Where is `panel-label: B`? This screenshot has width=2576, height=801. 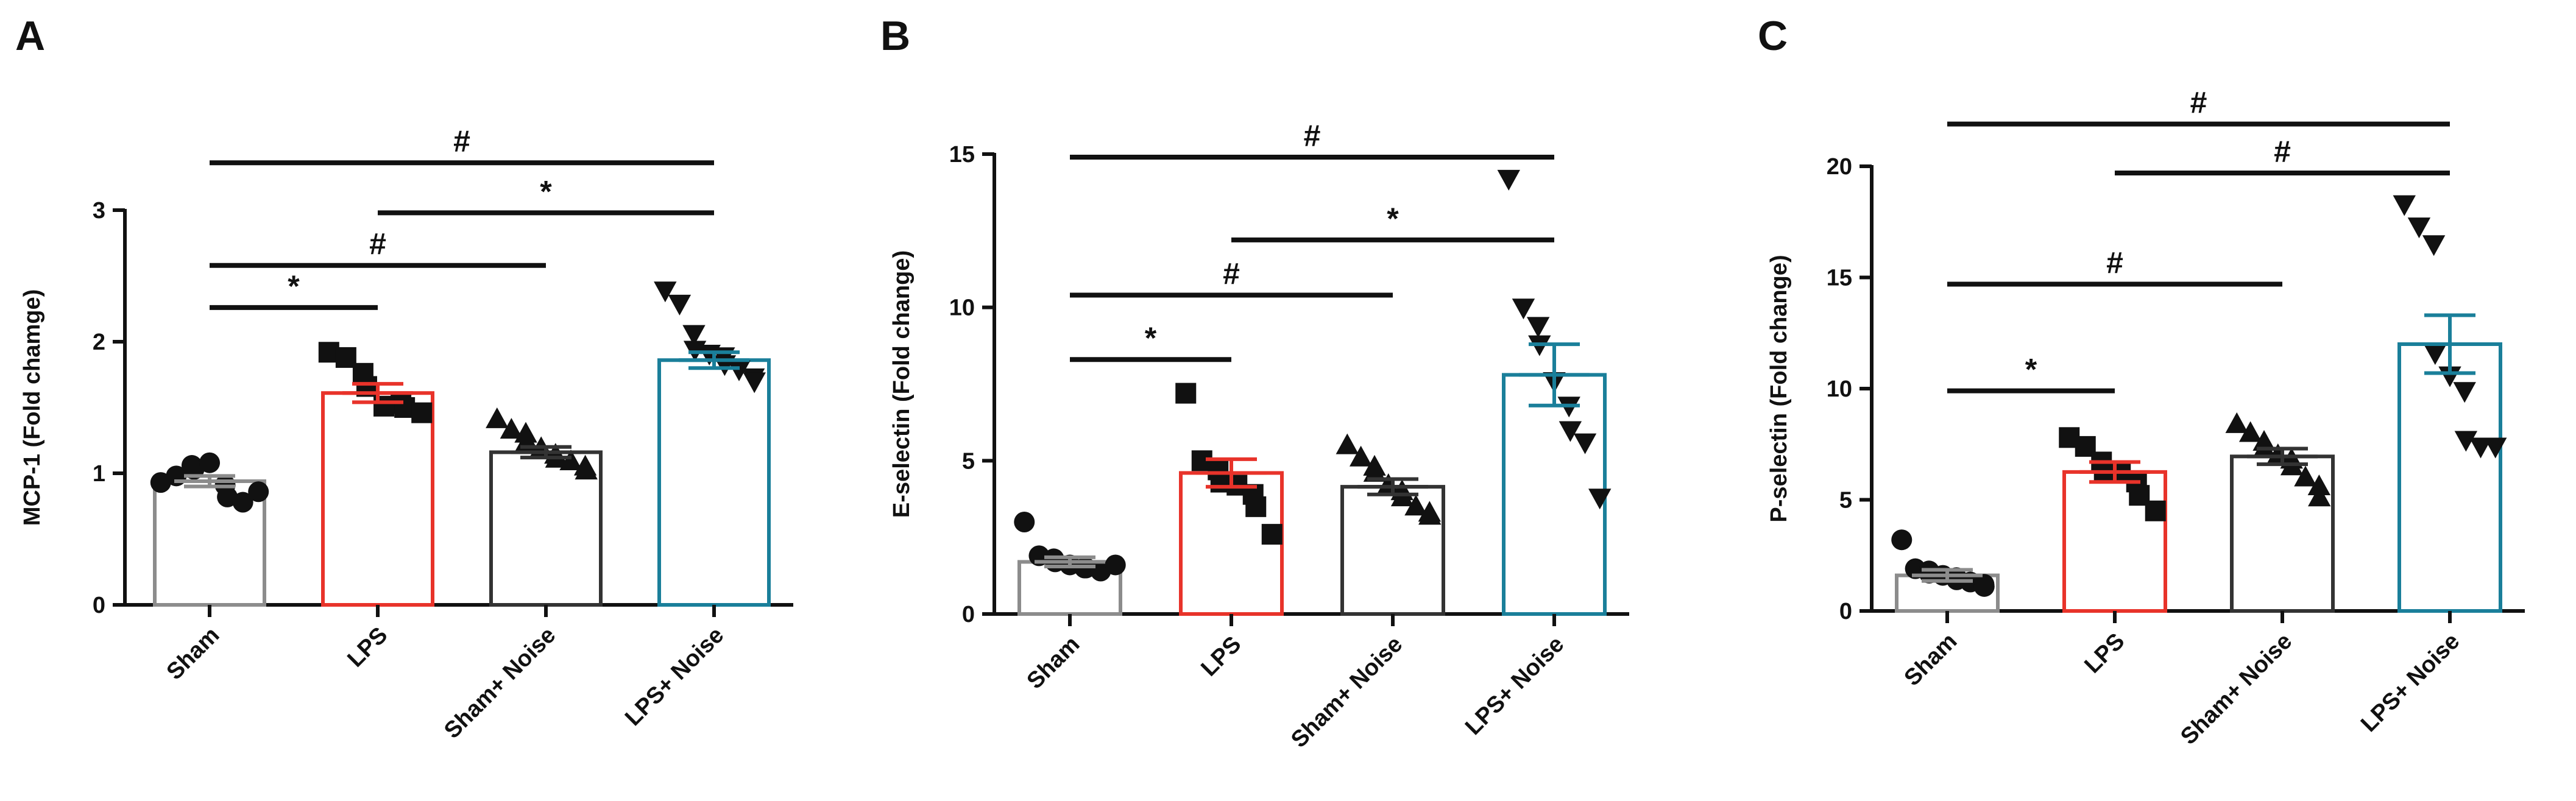
panel-label: B is located at coordinates (895, 36).